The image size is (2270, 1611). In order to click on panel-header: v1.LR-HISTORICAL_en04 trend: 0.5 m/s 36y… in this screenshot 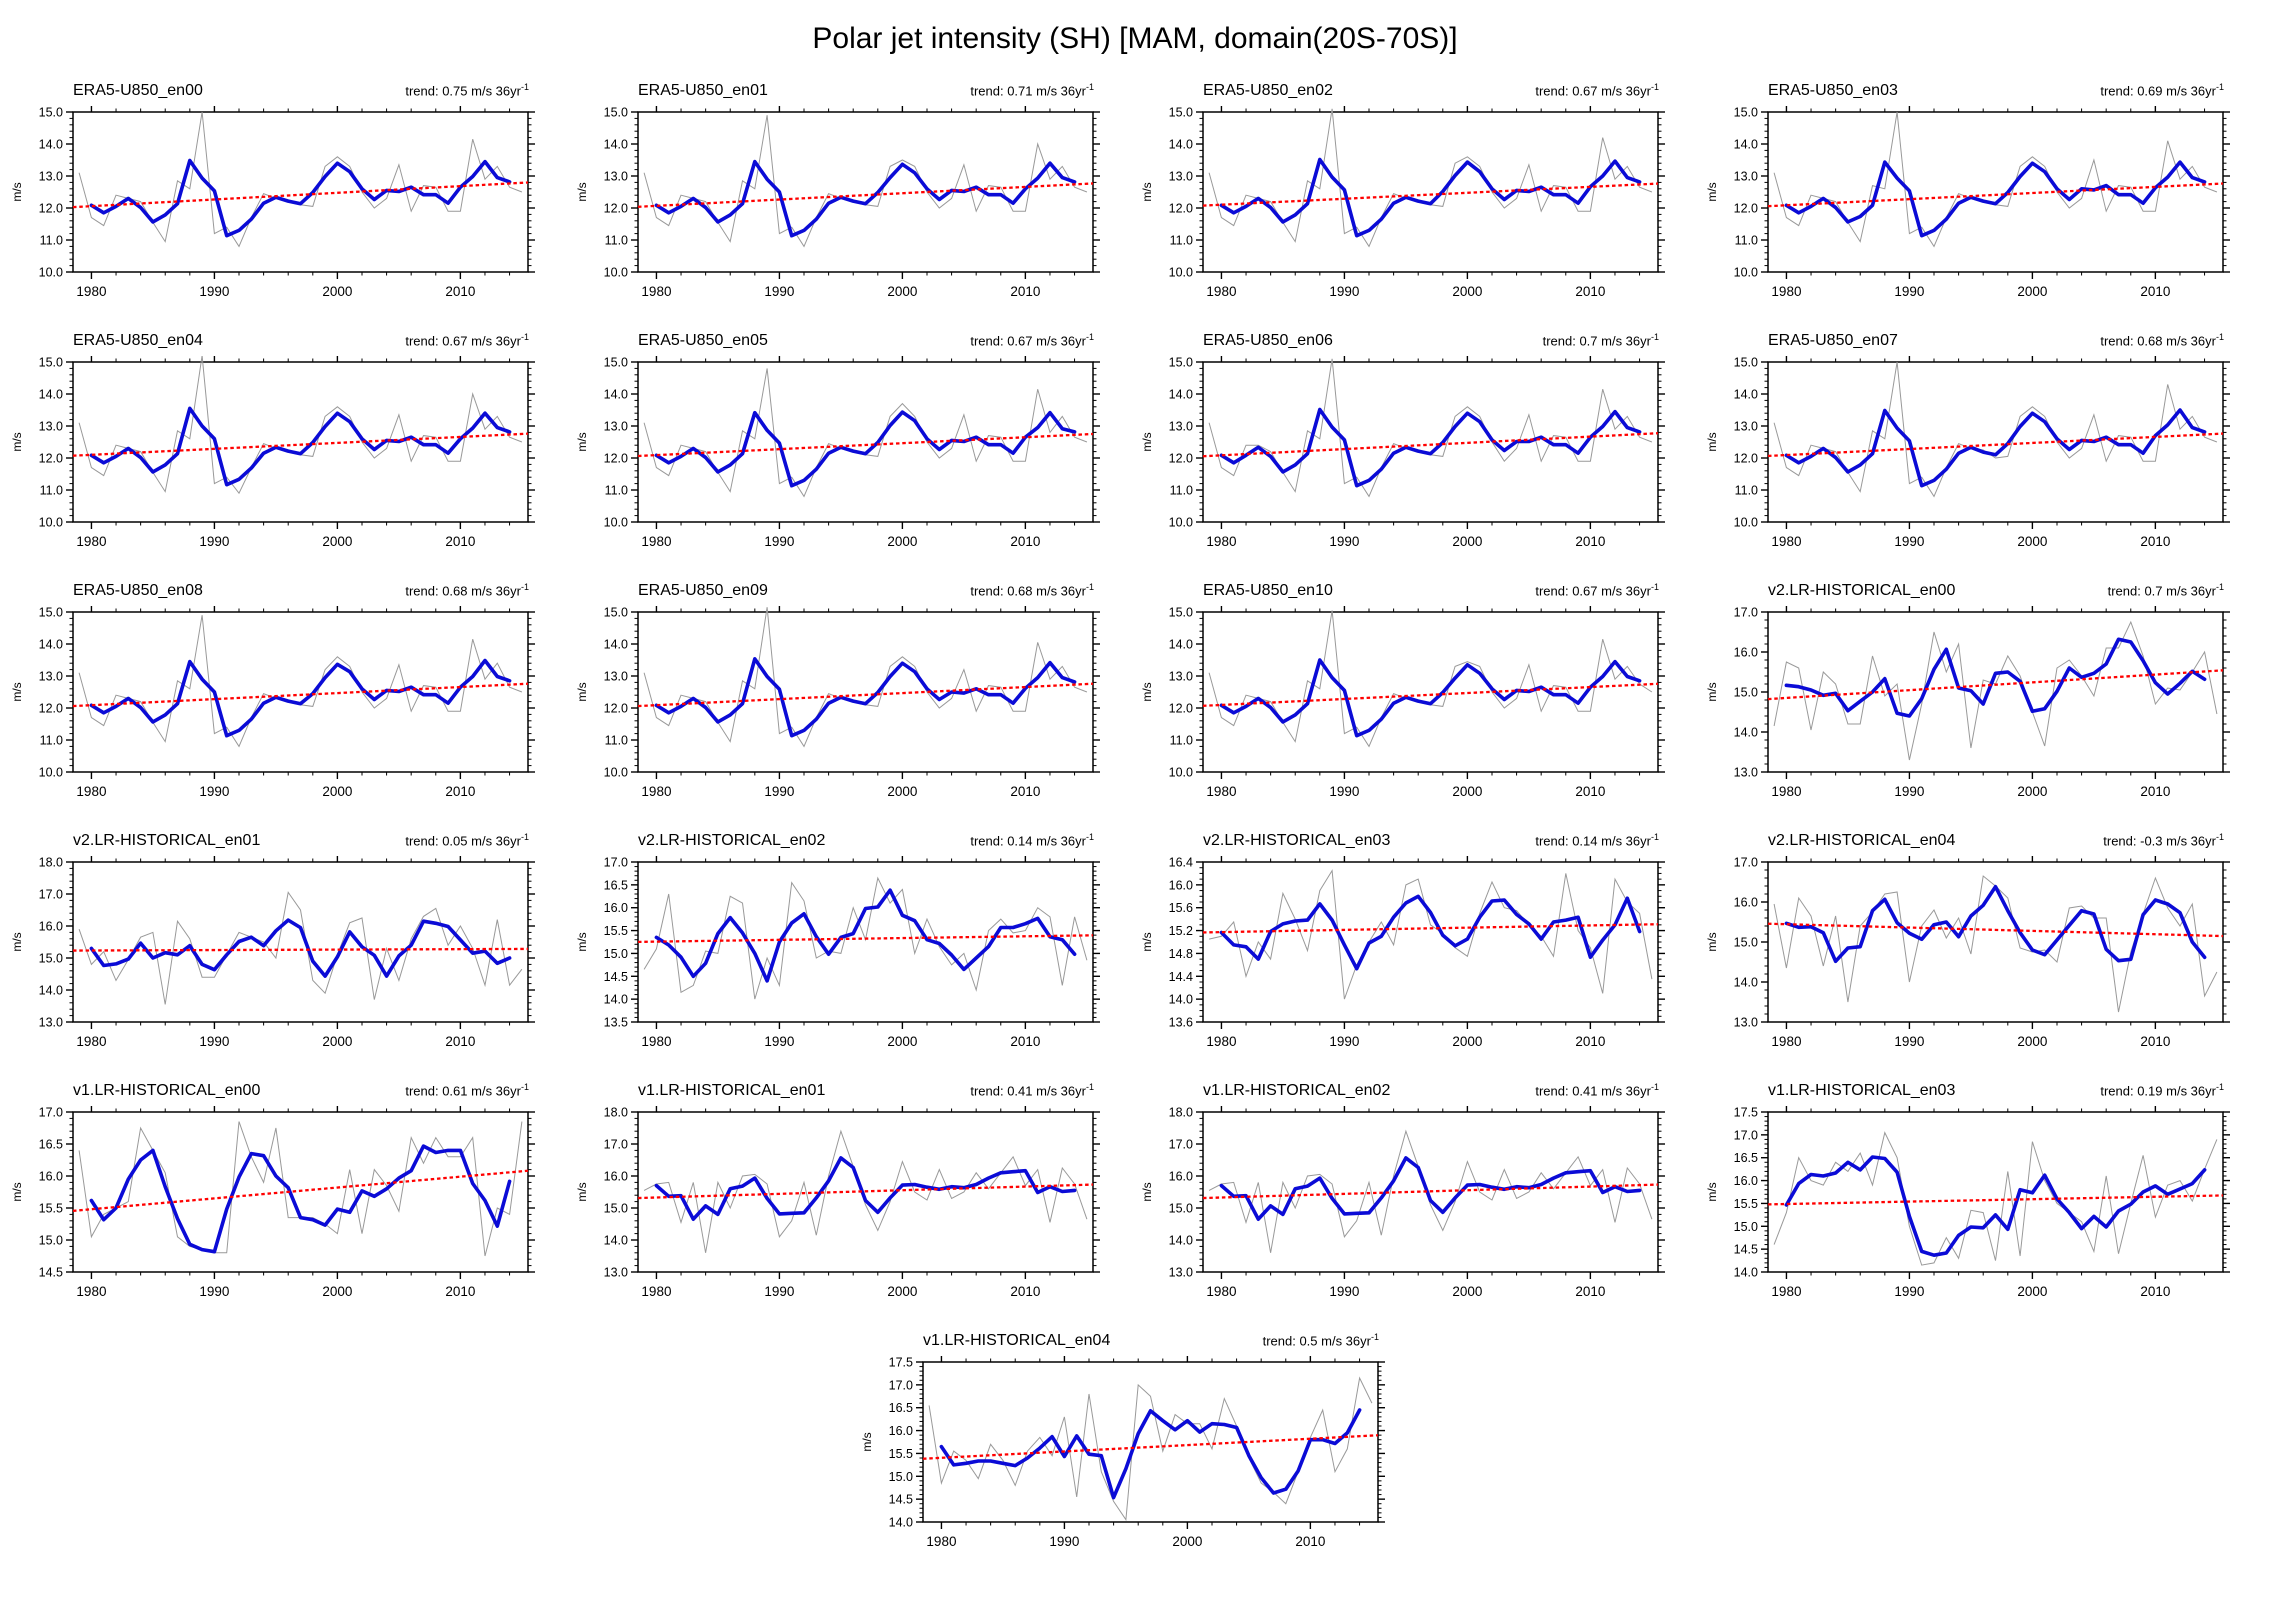, I will do `click(1151, 1344)`.